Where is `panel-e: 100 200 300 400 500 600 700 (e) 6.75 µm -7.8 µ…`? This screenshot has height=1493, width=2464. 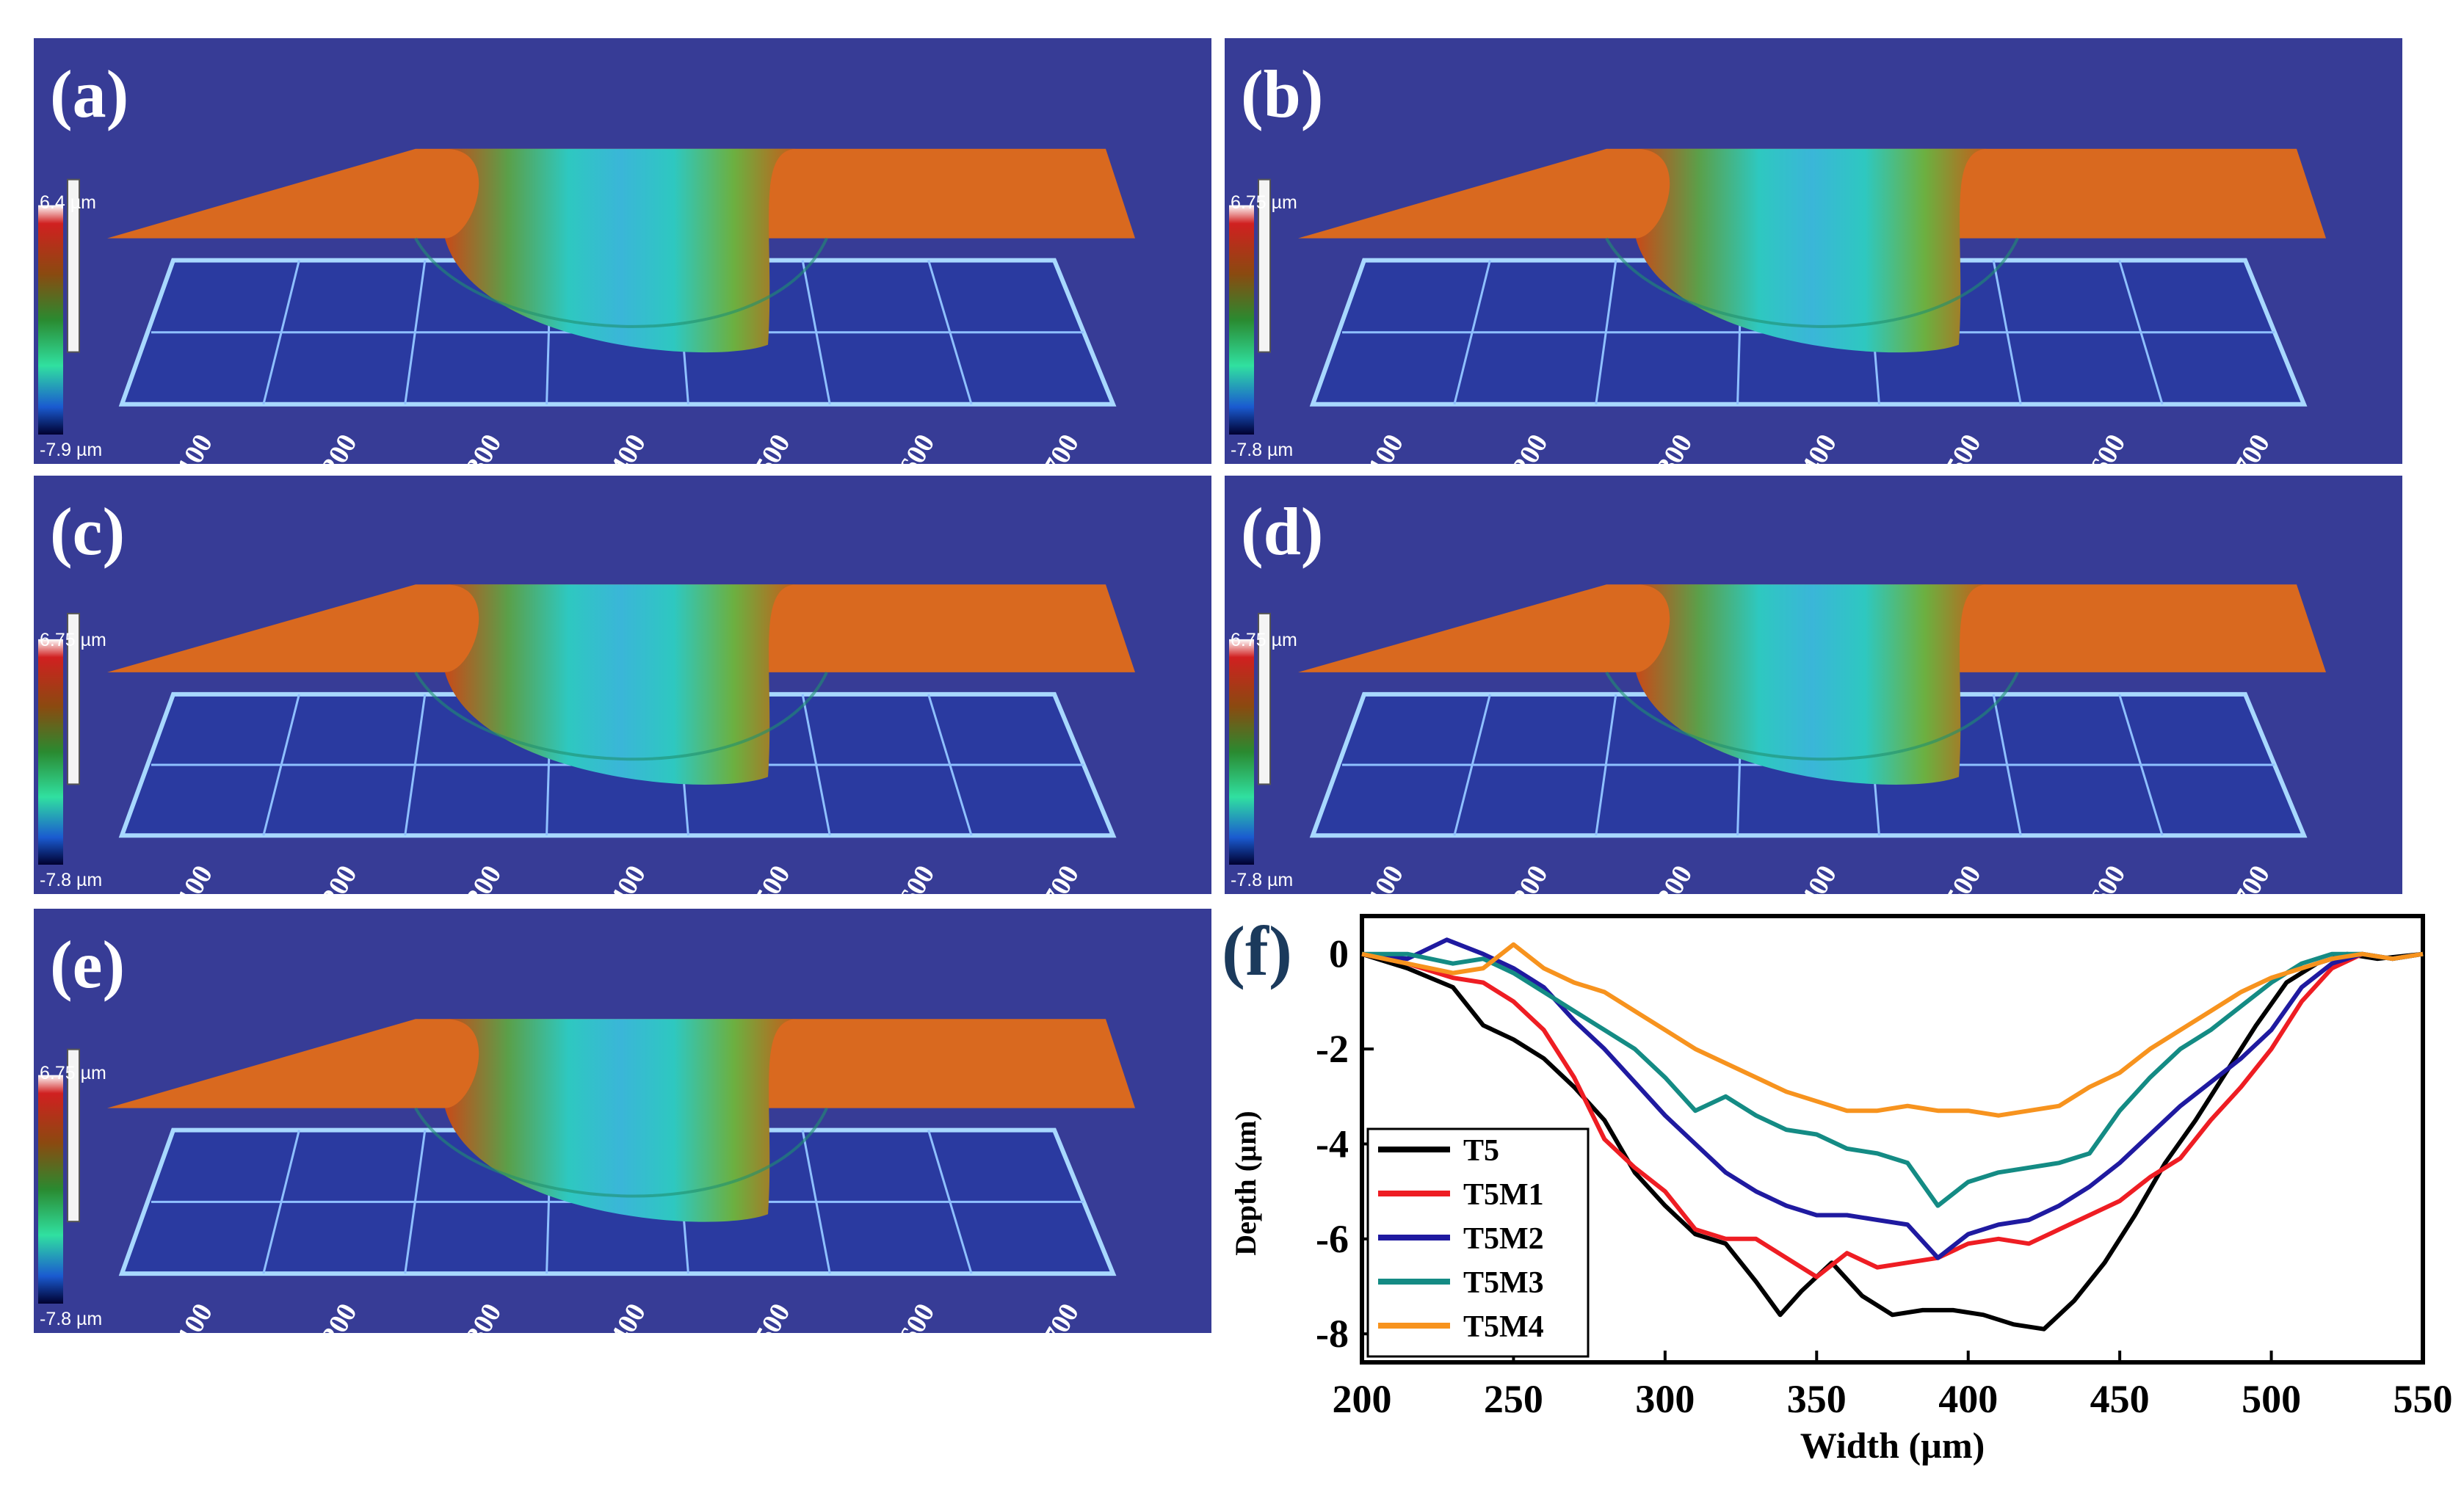 panel-e: 100 200 300 400 500 600 700 (e) 6.75 µm -7.8 µ… is located at coordinates (622, 1121).